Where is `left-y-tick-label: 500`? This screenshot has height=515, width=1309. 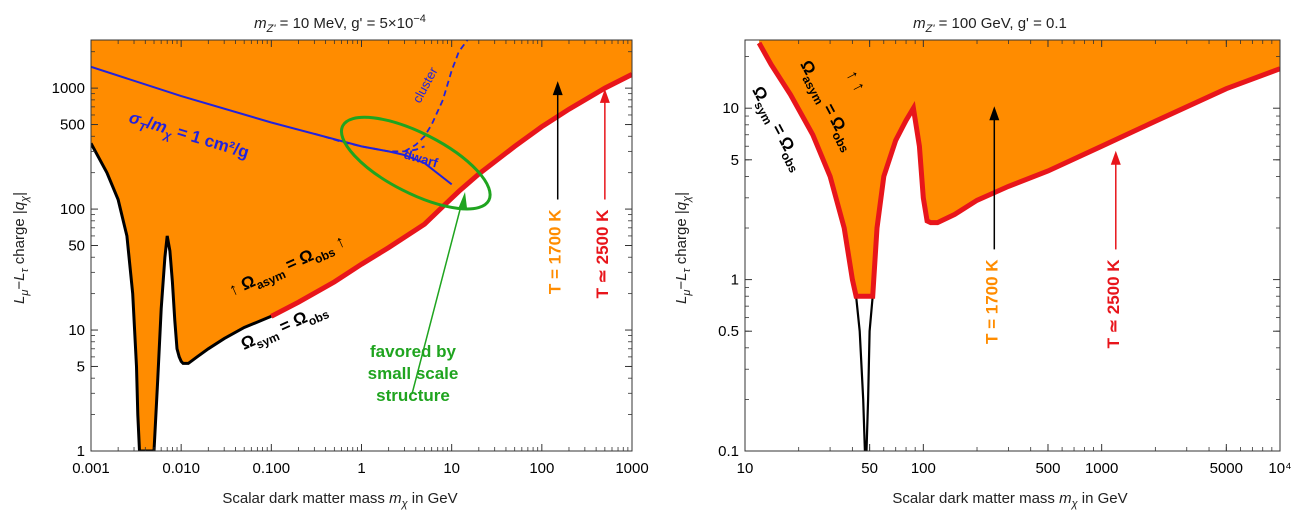
left-y-tick-label: 500 is located at coordinates (72, 125).